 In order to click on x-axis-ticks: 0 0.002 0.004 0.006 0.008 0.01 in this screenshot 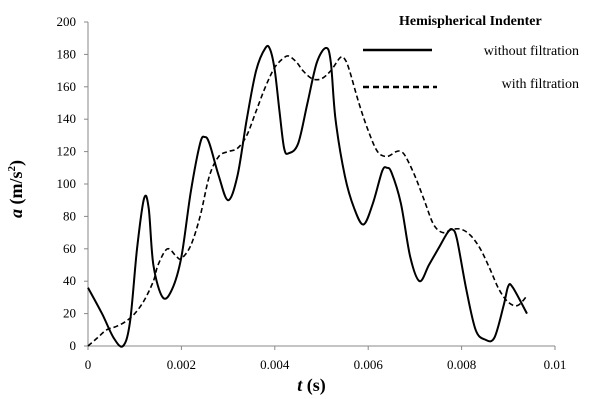, I will do `click(326, 359)`.